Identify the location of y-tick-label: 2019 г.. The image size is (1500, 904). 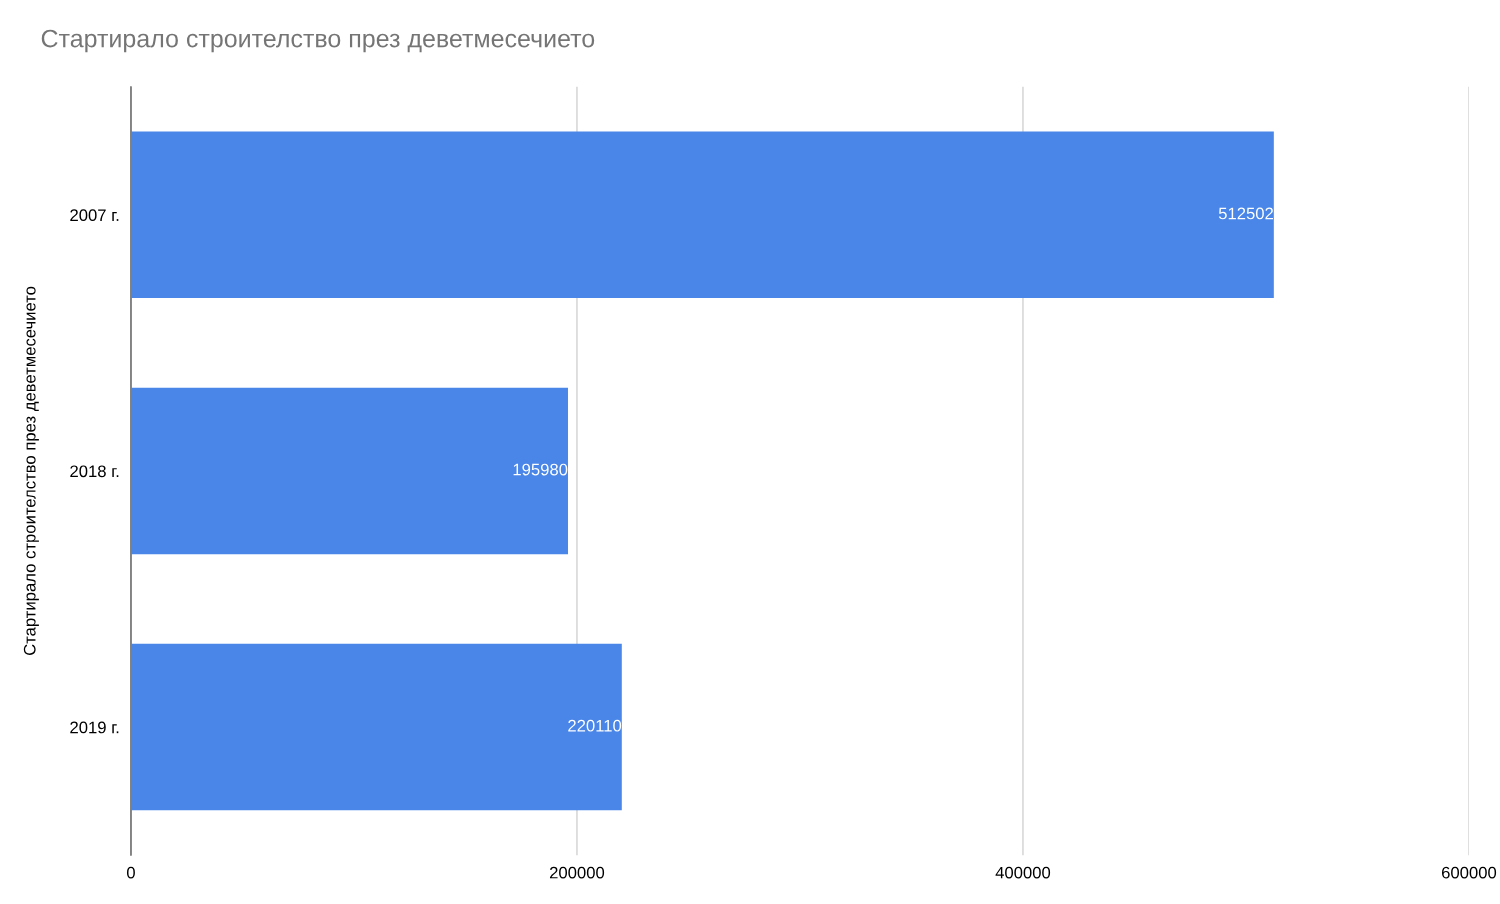
(94, 727).